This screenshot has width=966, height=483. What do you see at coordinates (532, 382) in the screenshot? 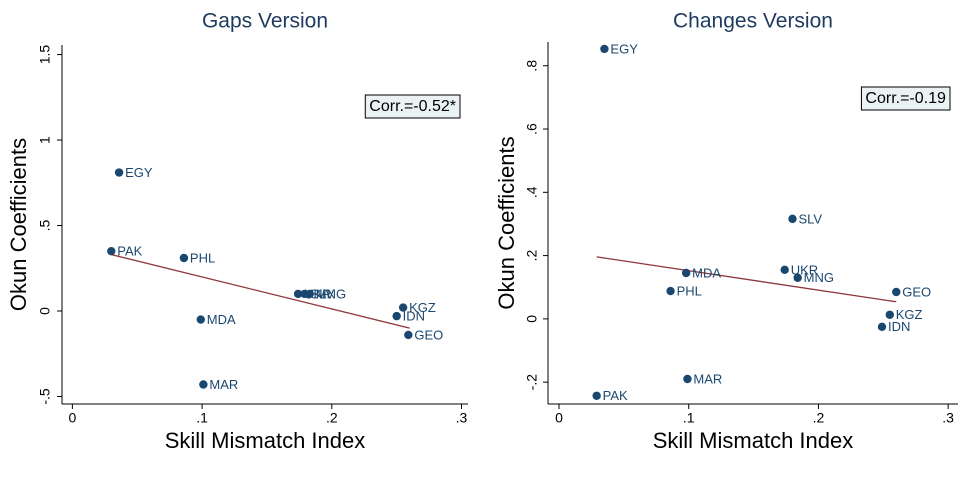
I see `y-tick-label: -.2` at bounding box center [532, 382].